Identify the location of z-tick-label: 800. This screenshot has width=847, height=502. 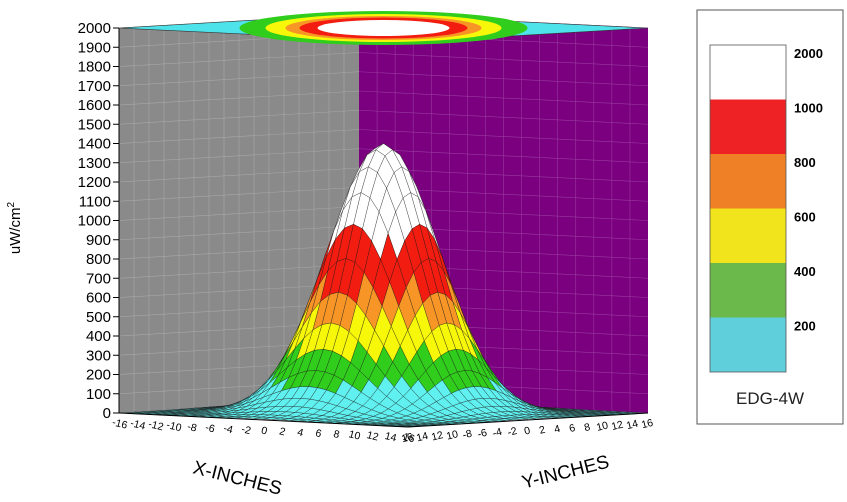
(98, 259).